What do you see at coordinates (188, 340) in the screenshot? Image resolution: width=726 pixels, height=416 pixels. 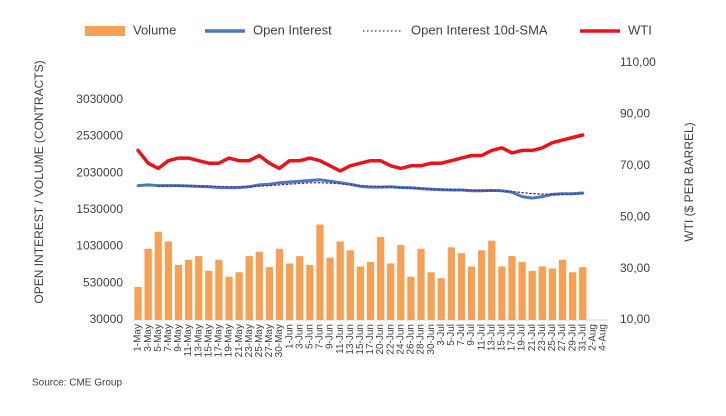 I see `x-tick-label: 11-May` at bounding box center [188, 340].